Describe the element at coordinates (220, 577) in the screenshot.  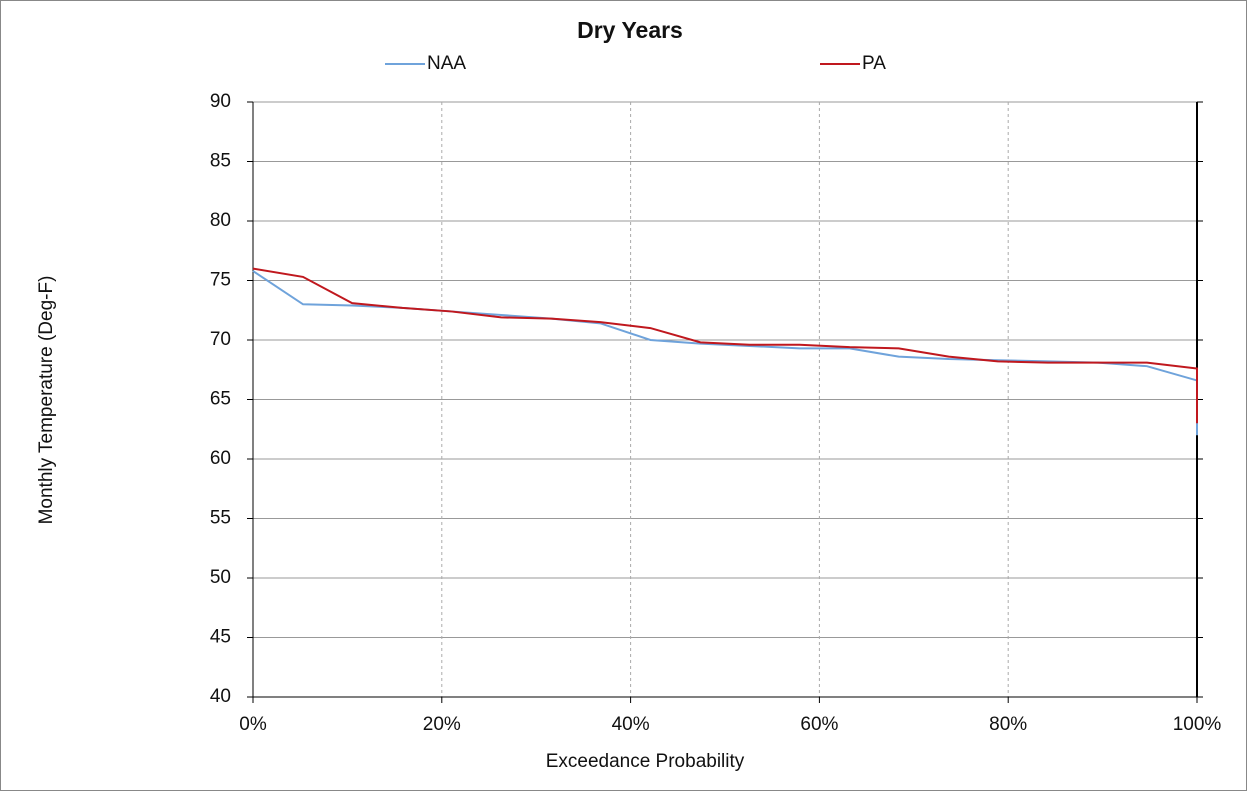
I see `y-tick-label: 50` at that location.